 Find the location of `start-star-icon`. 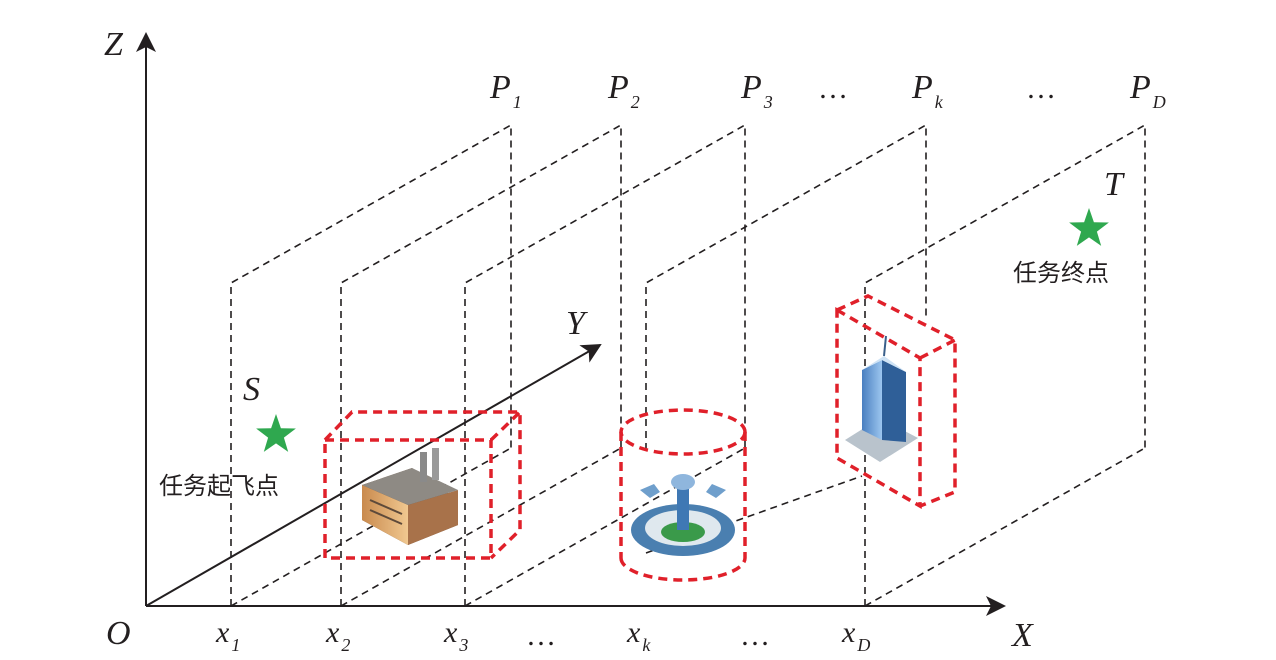

start-star-icon is located at coordinates (276, 433).